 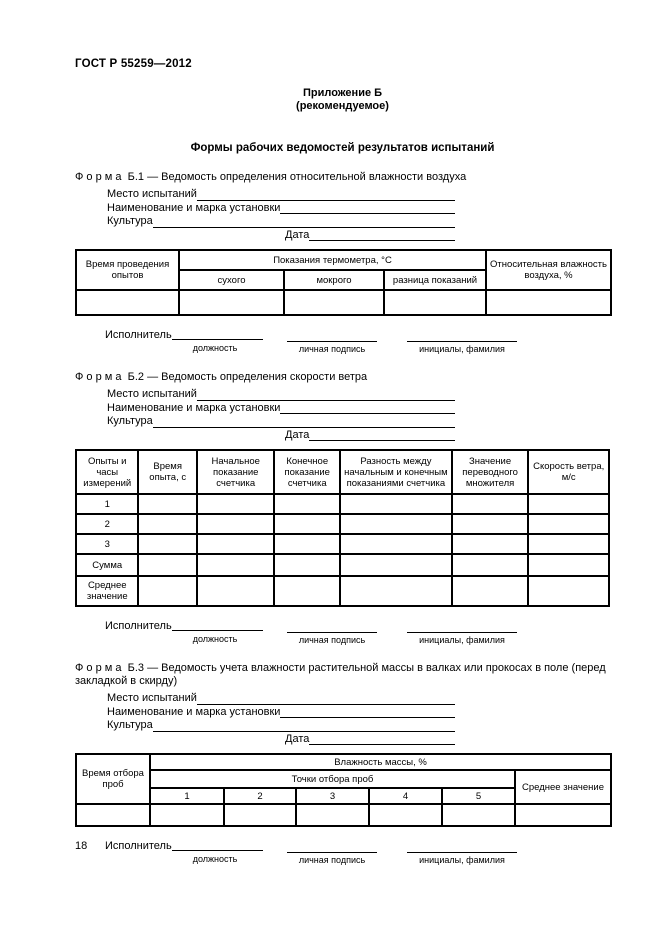 I want to click on executor-signature-caption: личная подпись, so click(x=332, y=860).